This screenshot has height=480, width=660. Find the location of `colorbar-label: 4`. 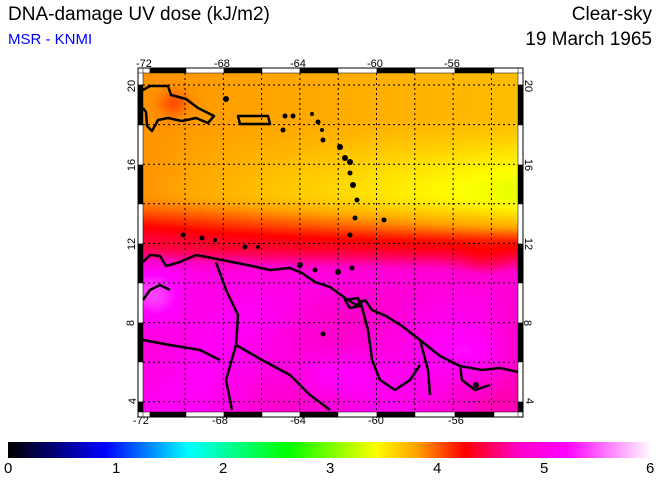

colorbar-label: 4 is located at coordinates (437, 468).